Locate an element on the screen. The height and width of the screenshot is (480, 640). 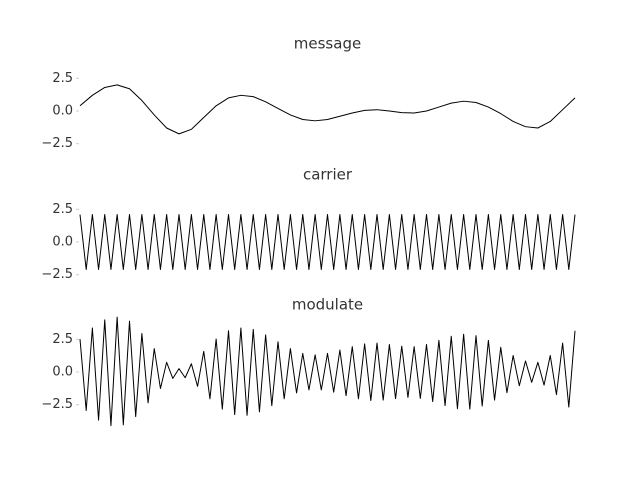
panel-title: modulate is located at coordinates (327, 305).